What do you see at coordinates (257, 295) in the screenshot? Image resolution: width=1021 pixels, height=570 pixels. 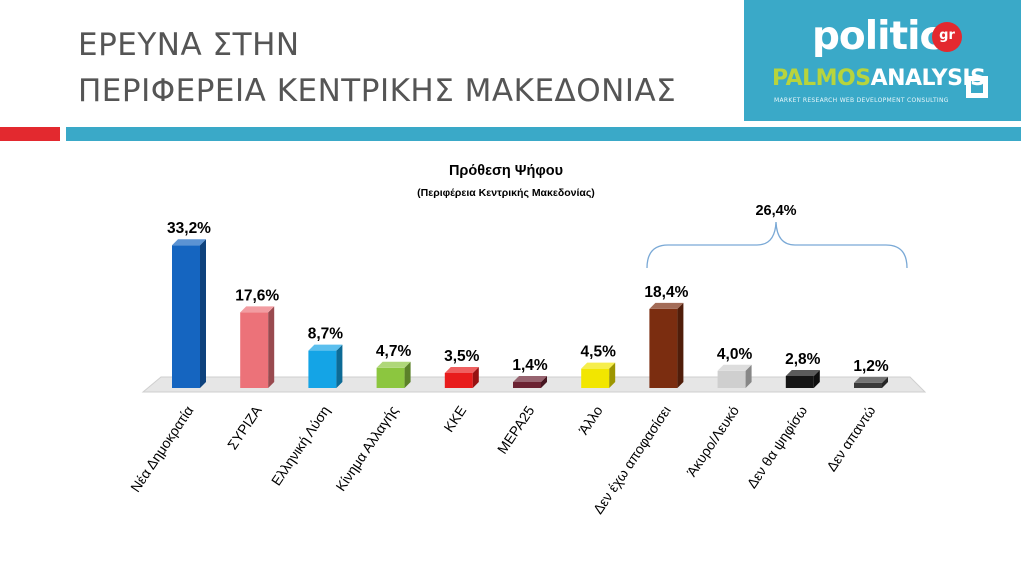 I see `bar-data-label: 17,6%` at bounding box center [257, 295].